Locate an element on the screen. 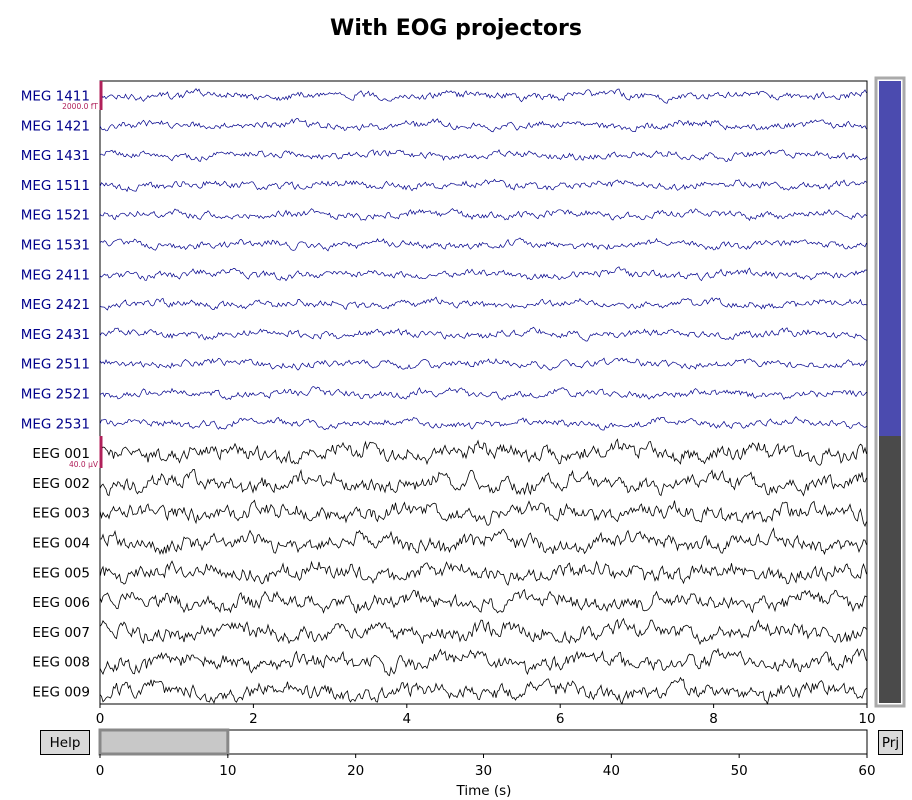 This screenshot has height=800, width=912. x-tick-label: 10 is located at coordinates (866, 719).